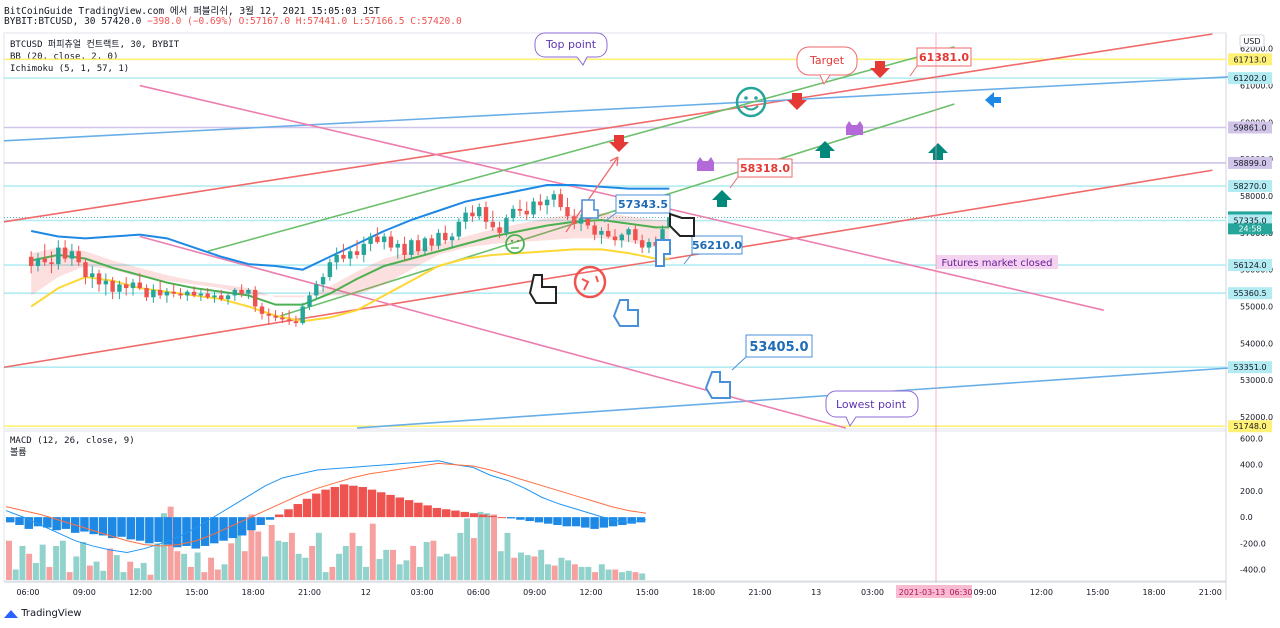 The height and width of the screenshot is (628, 1280). Describe the element at coordinates (871, 404) in the screenshot. I see `lowest-point-label: Lowest point` at that location.